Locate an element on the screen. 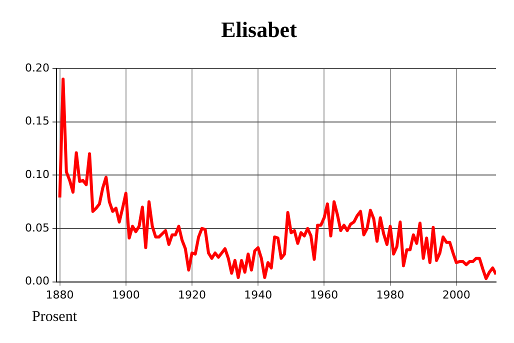  y-tick-label: 0.05 is located at coordinates (37, 227).